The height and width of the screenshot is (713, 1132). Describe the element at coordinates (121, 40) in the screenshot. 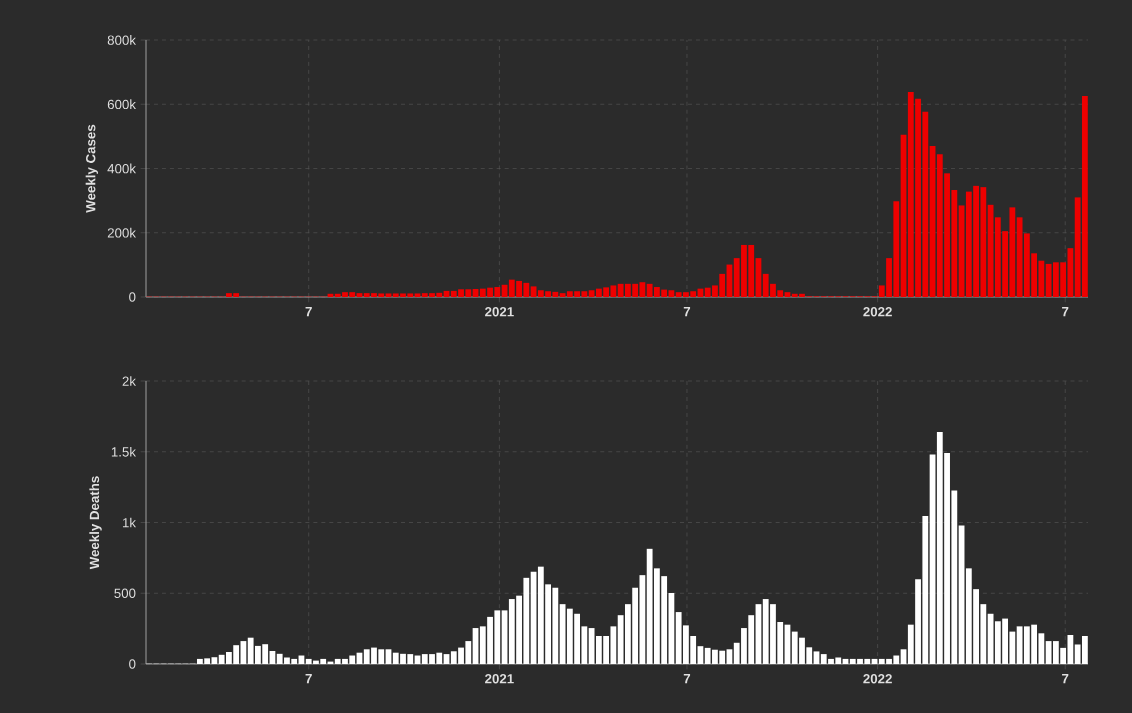

I see `y-tick-label: 800k` at that location.